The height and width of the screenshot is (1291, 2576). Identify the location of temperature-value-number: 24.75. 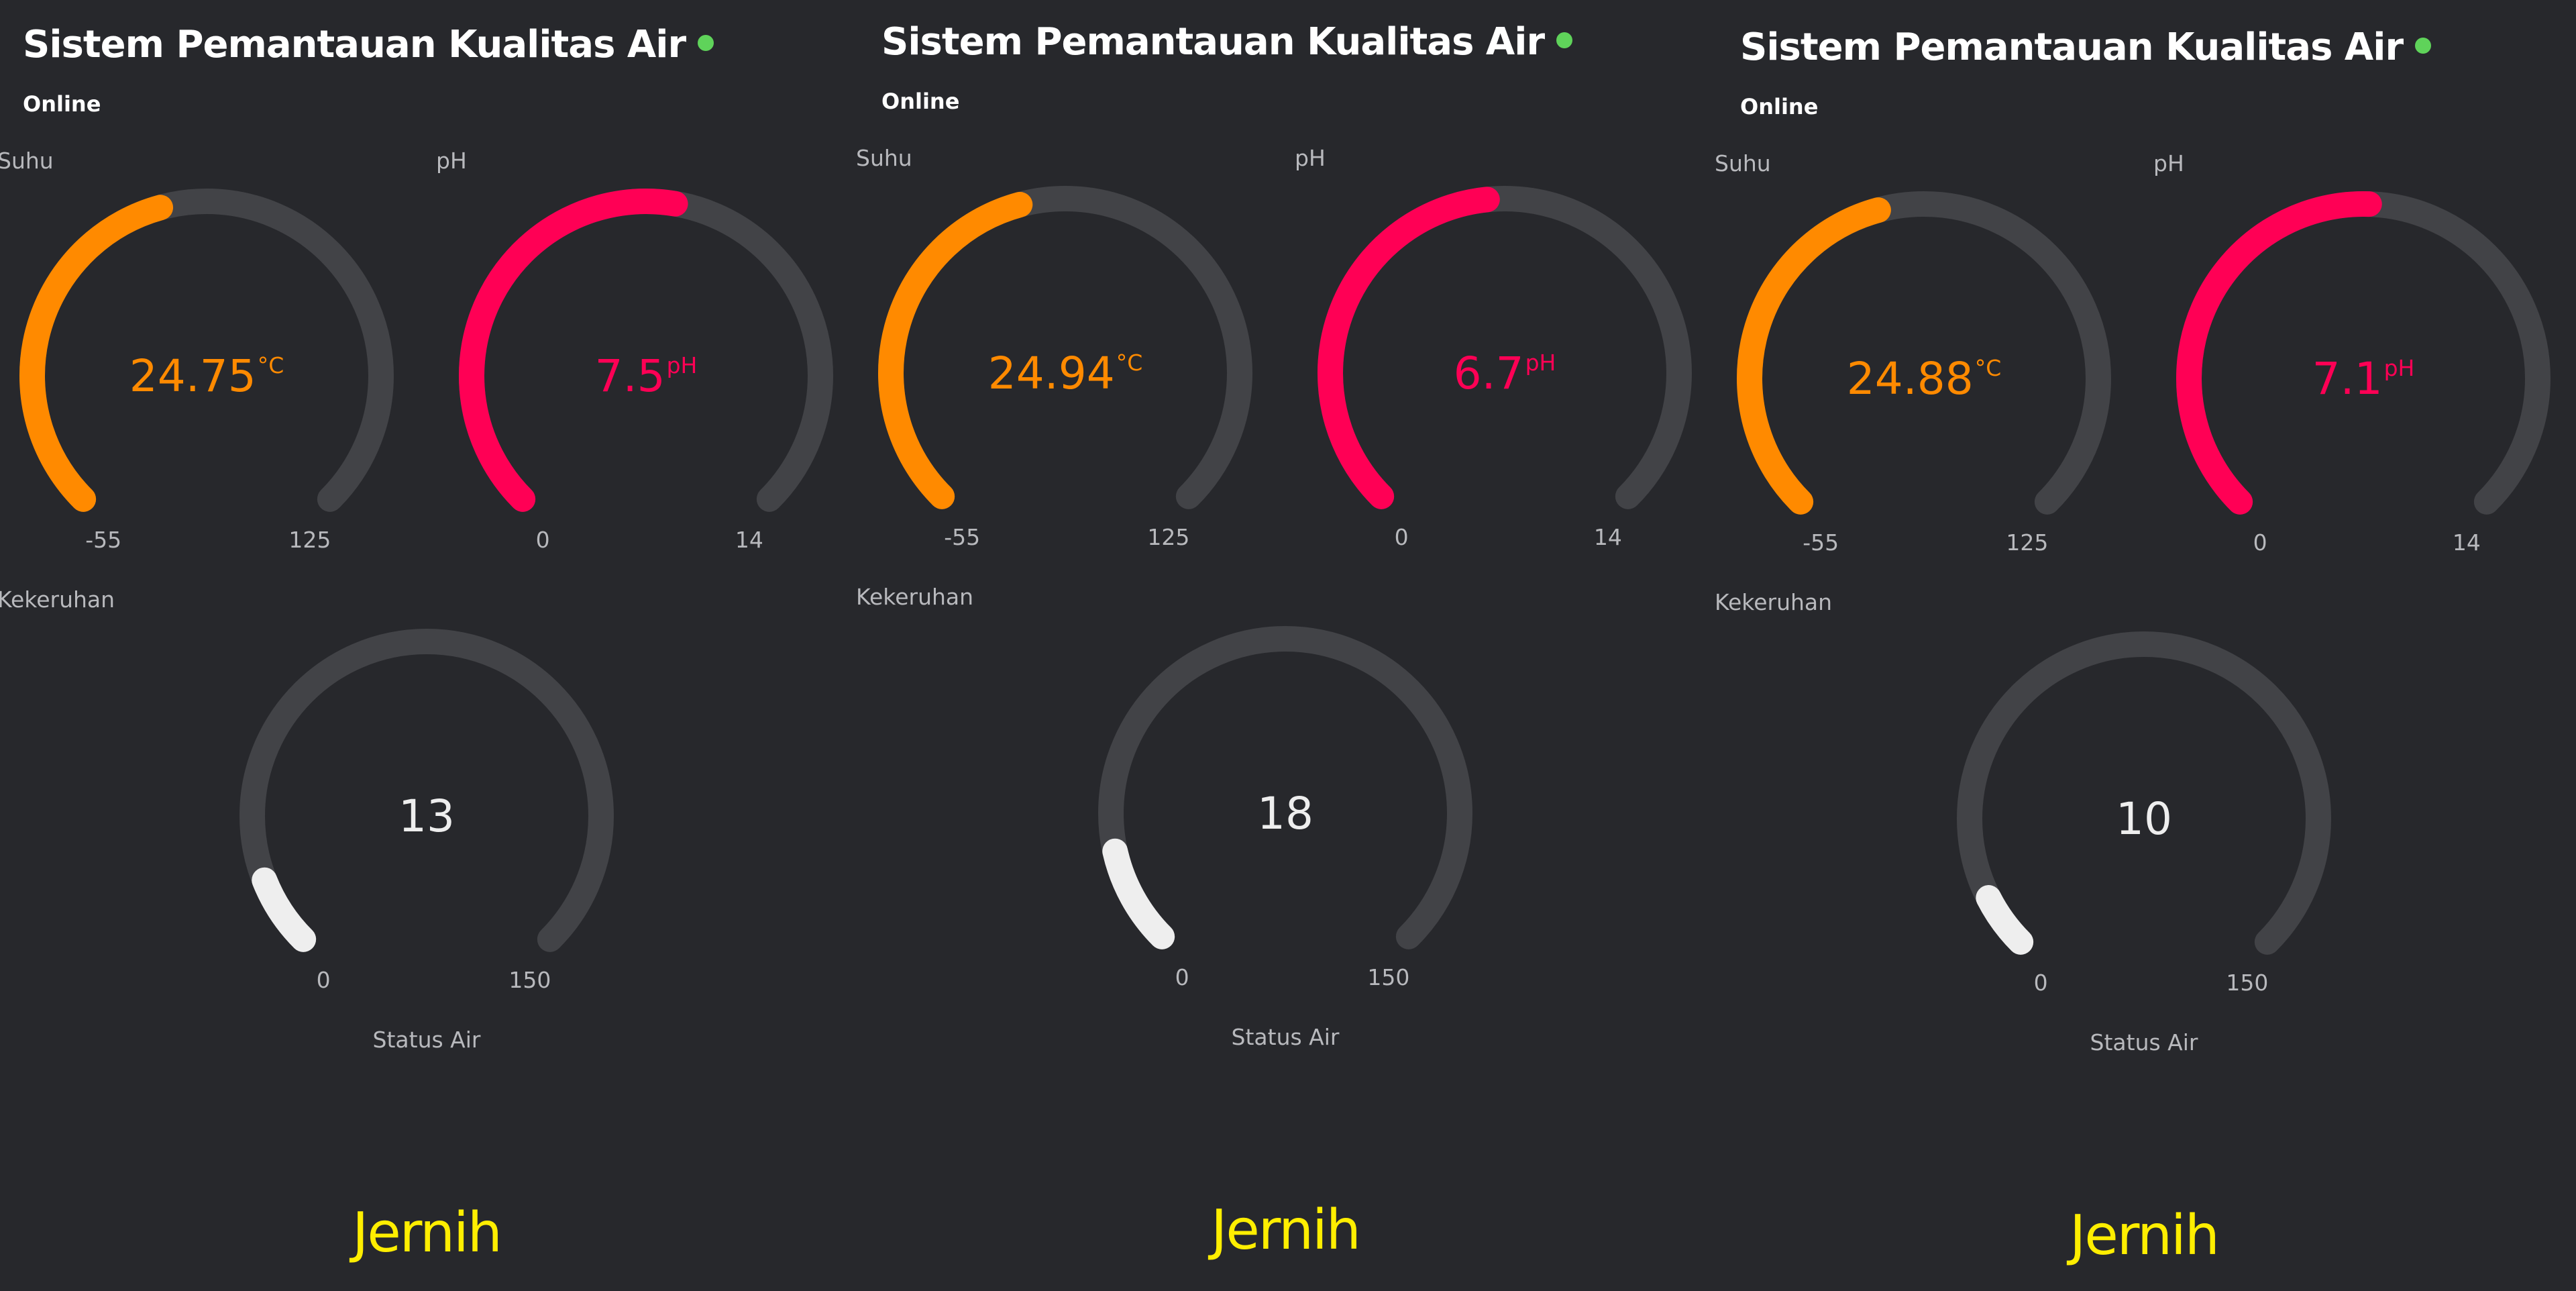
(192, 376).